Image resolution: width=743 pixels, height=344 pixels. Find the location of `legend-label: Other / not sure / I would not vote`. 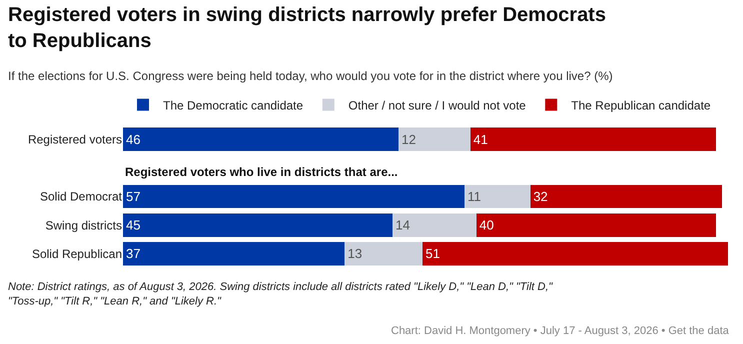

legend-label: Other / not sure / I would not vote is located at coordinates (437, 105).